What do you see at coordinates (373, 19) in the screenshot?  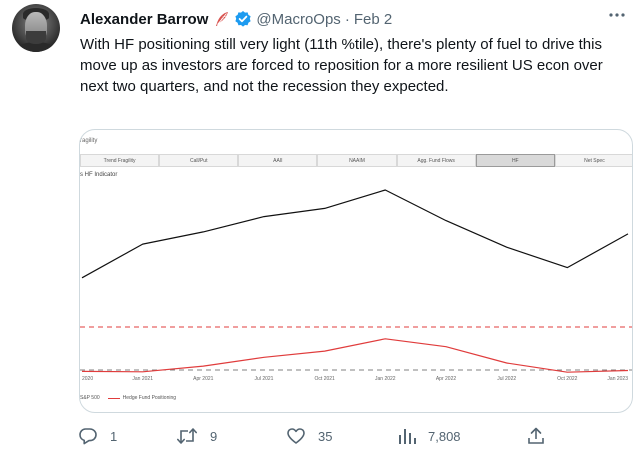 I see `tweet-date: Feb 2` at bounding box center [373, 19].